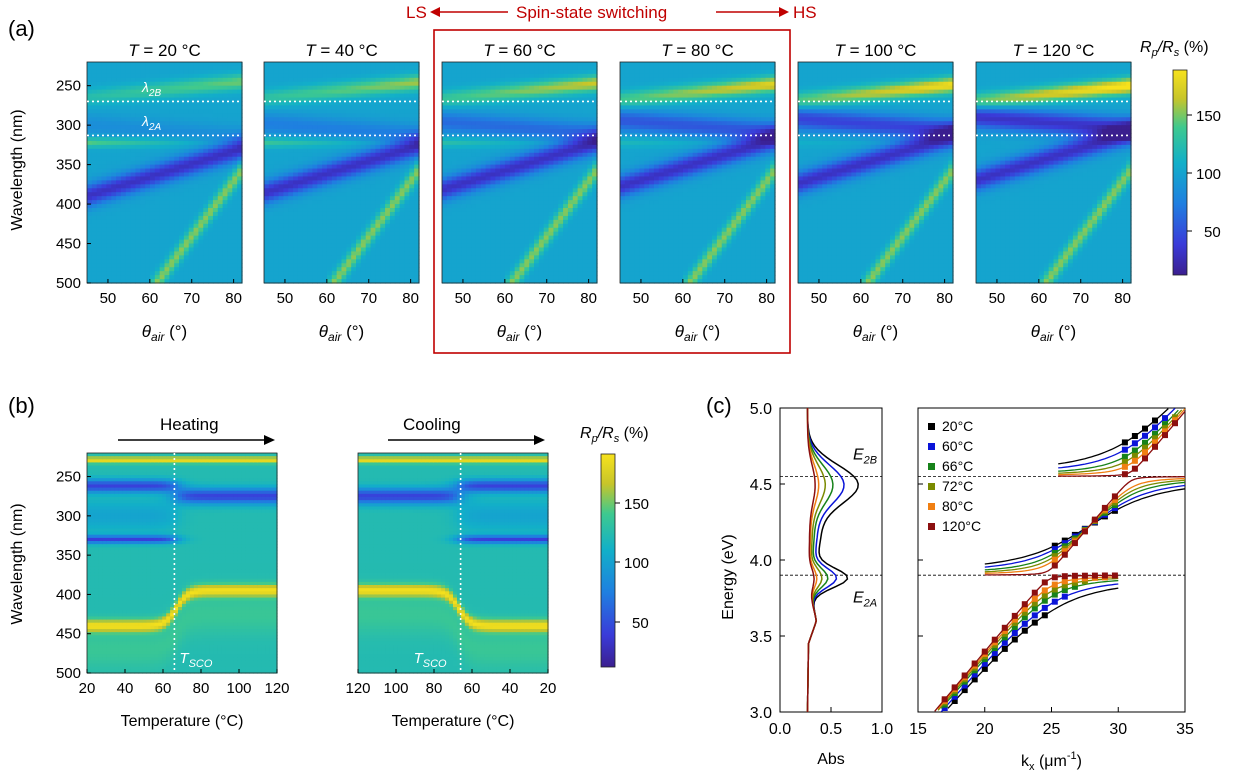  What do you see at coordinates (1174, 49) in the screenshot?
I see `colorbar-label: Rp/Rs (%)` at bounding box center [1174, 49].